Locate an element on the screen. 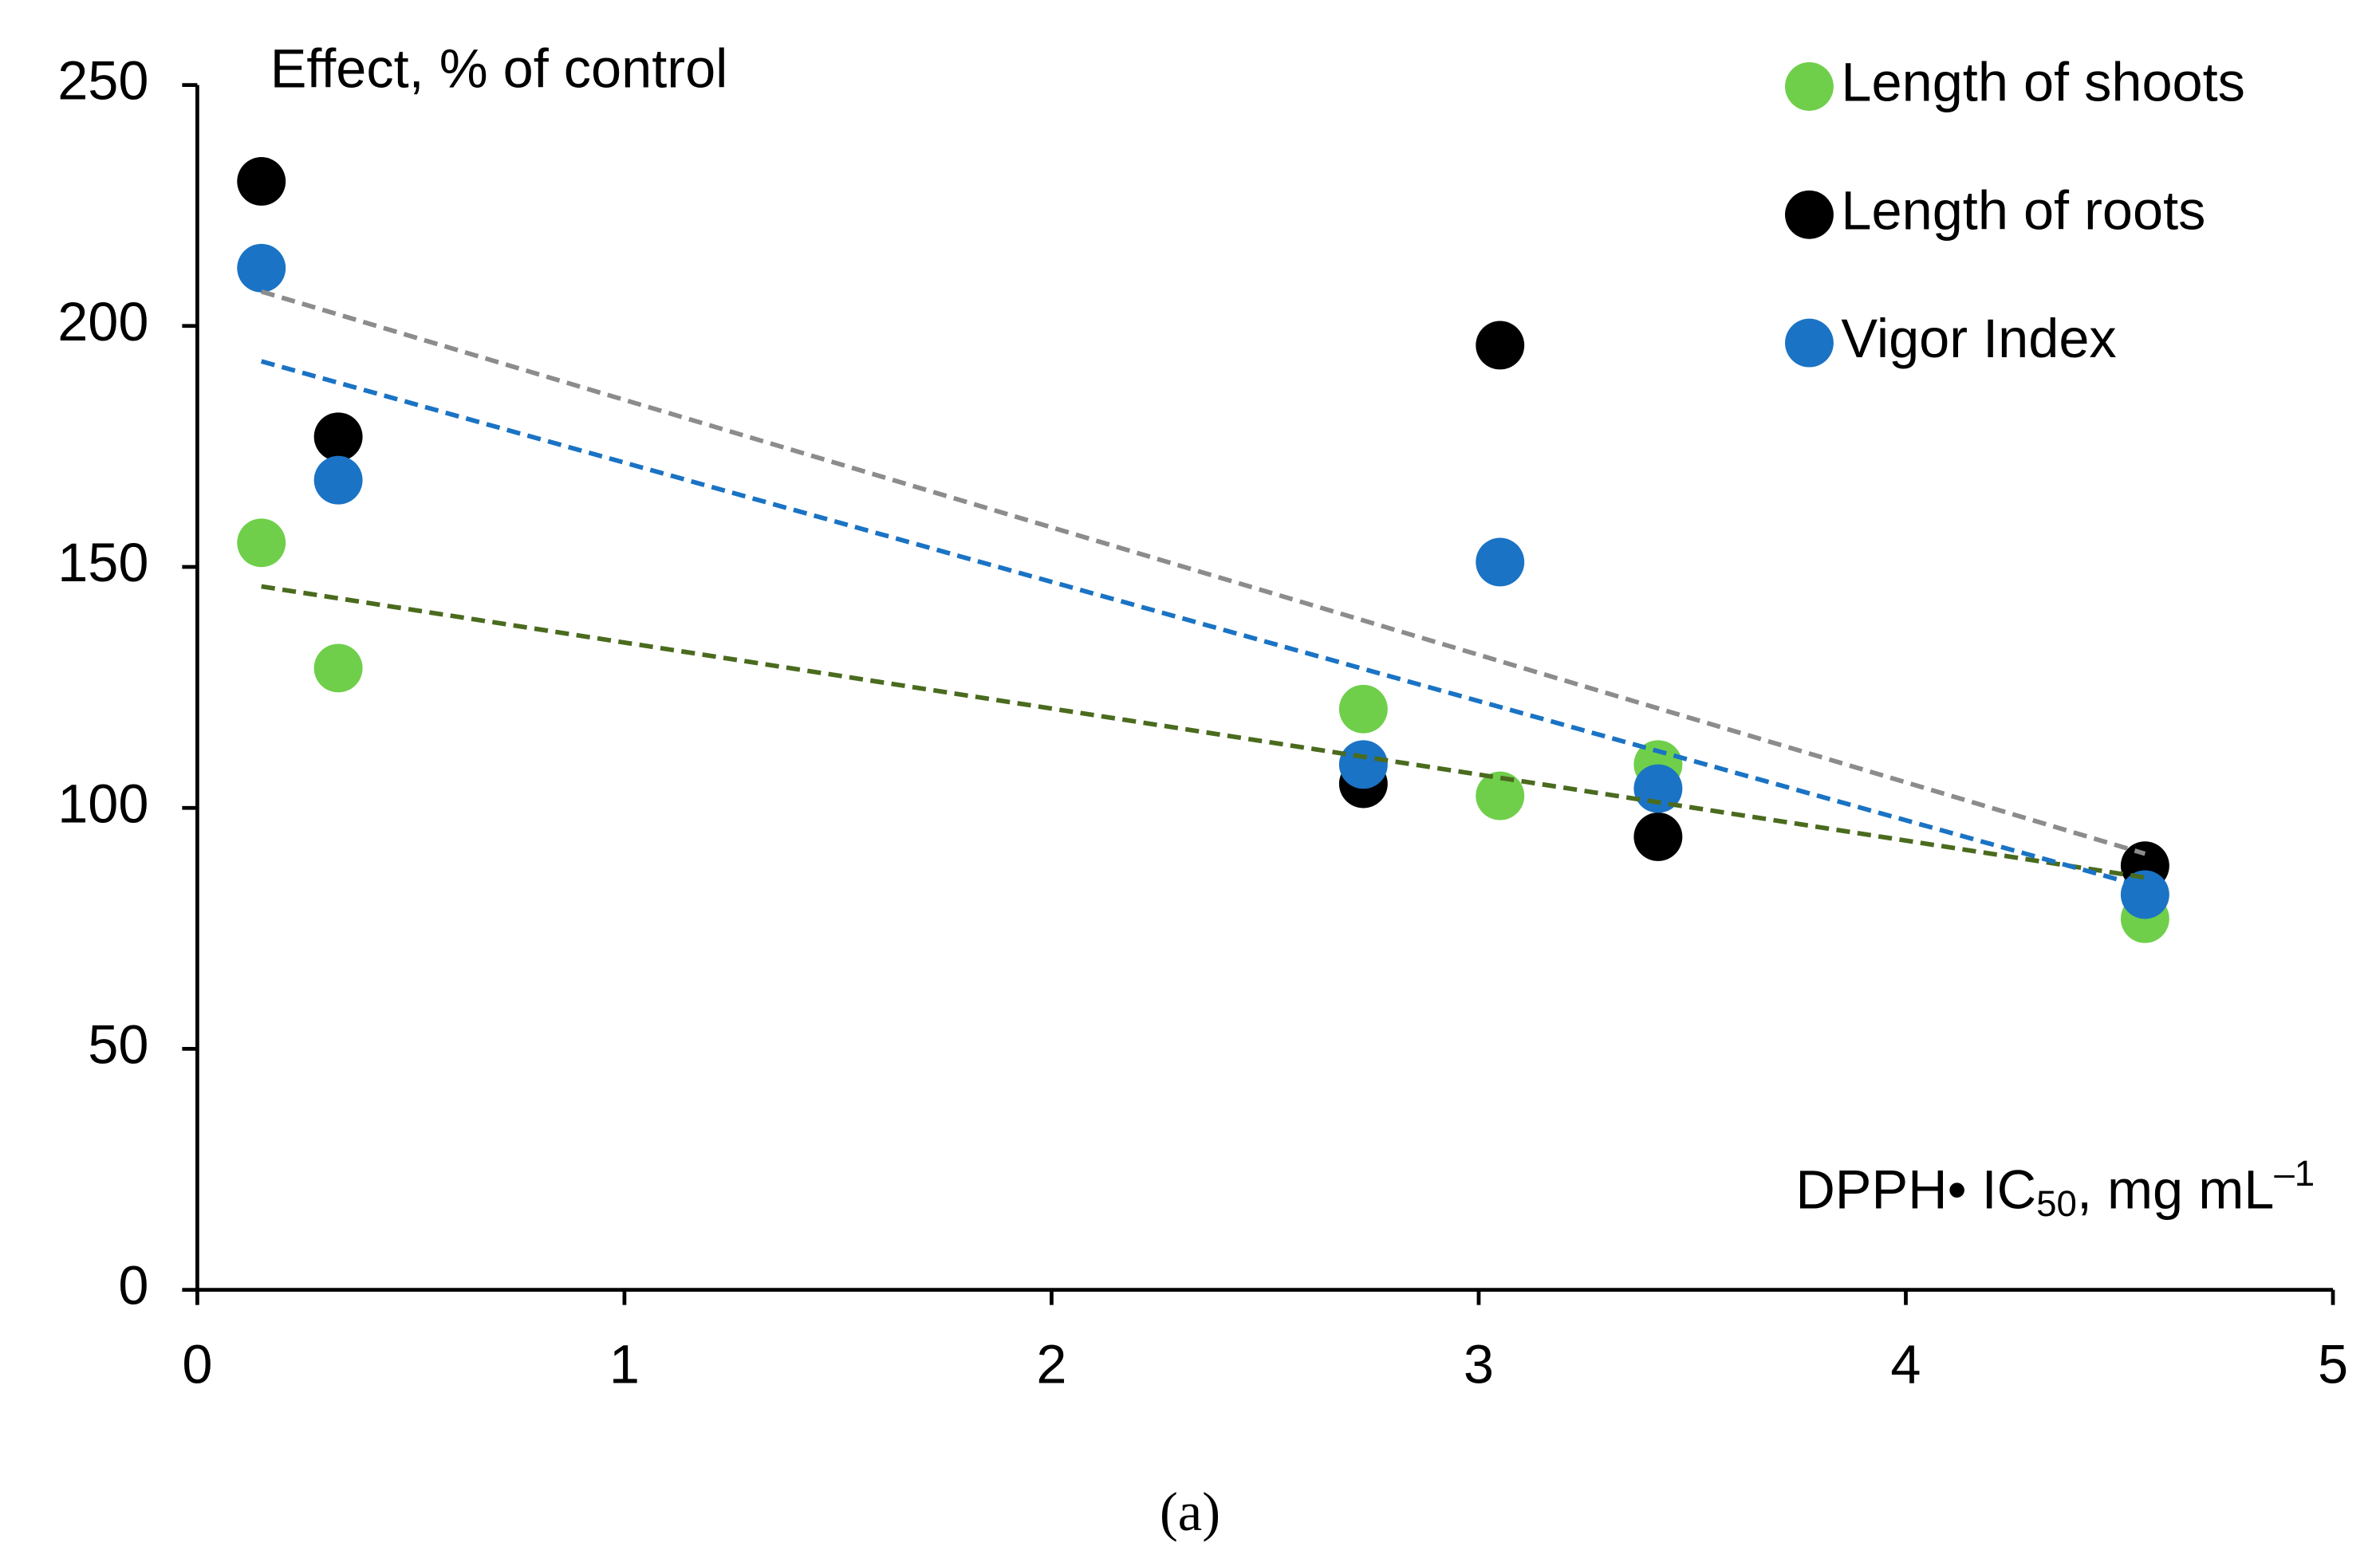 The image size is (2380, 1566). x-tick-label: 3 is located at coordinates (1479, 1364).